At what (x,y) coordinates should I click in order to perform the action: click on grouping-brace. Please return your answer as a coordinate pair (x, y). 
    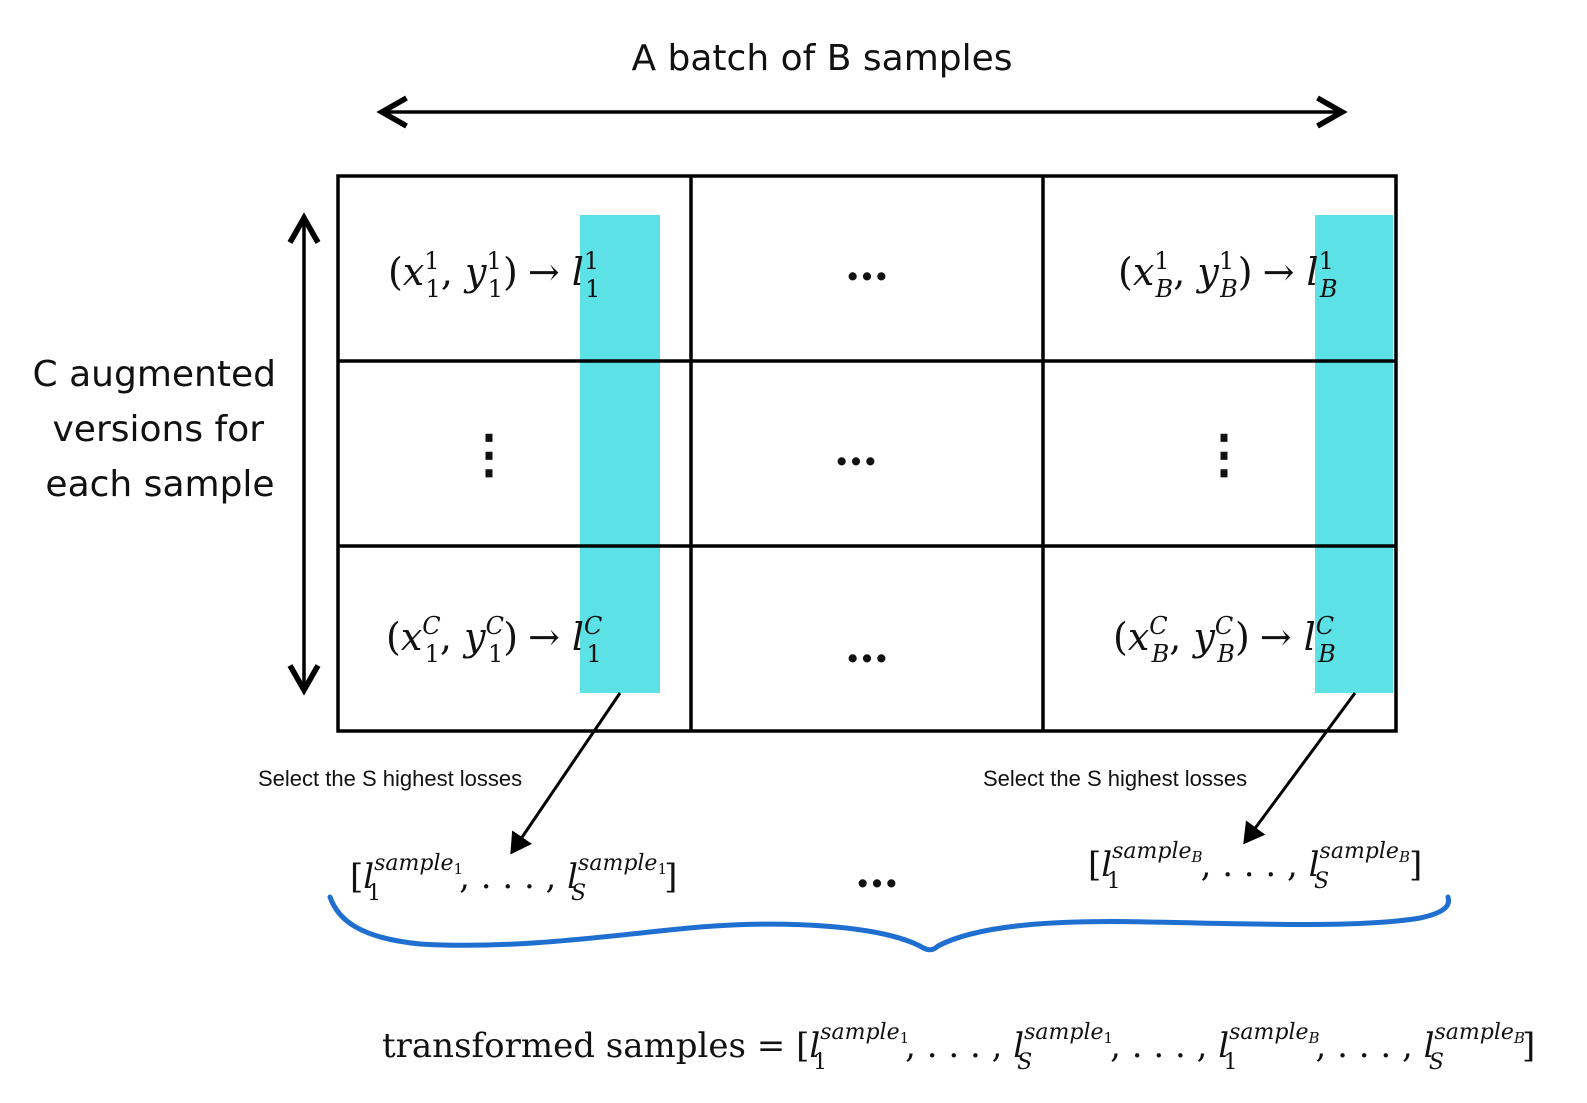
    Looking at the image, I should click on (889, 923).